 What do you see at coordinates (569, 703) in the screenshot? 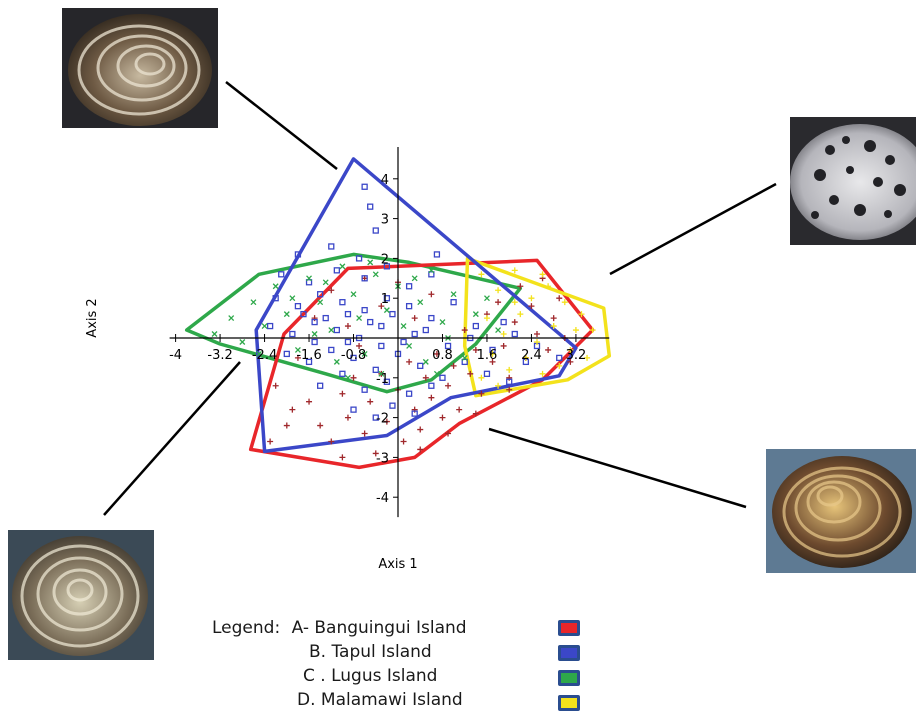
I see `legend-swatch-d` at bounding box center [569, 703].